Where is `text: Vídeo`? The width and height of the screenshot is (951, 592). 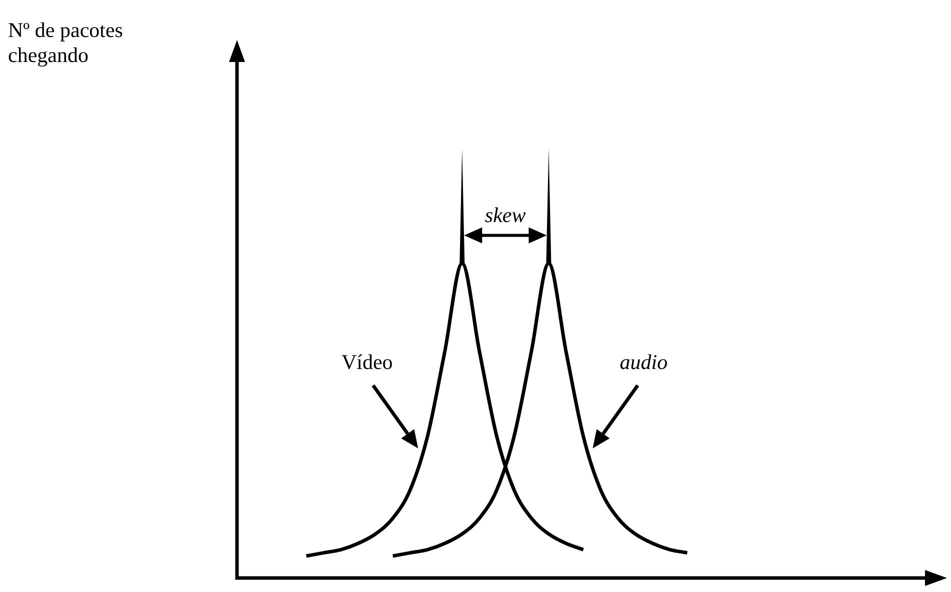 text: Vídeo is located at coordinates (367, 362).